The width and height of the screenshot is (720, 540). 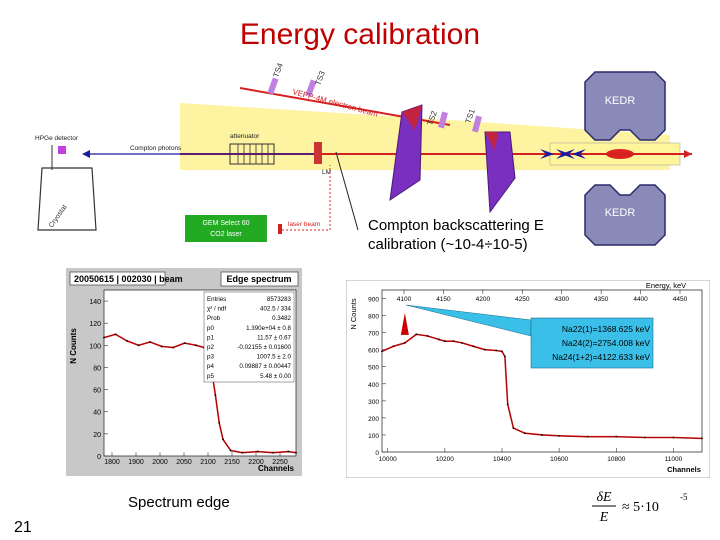 What do you see at coordinates (268, 328) in the screenshot?
I see `stats-value: 1.390e+04 ± 0.8` at bounding box center [268, 328].